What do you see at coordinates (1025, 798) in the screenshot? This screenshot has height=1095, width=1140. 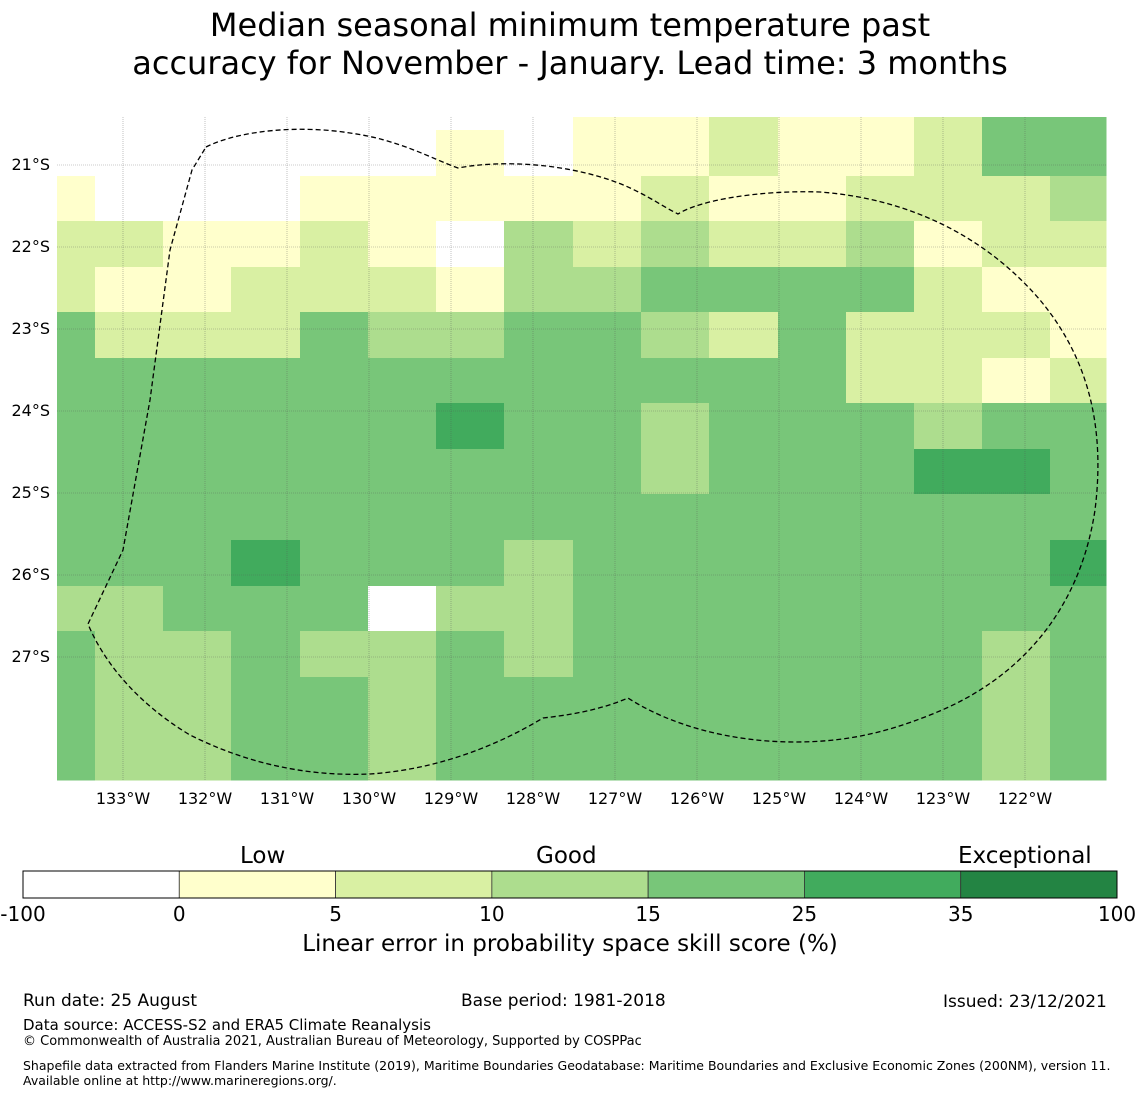 I see `longitude-label: 122°W` at bounding box center [1025, 798].